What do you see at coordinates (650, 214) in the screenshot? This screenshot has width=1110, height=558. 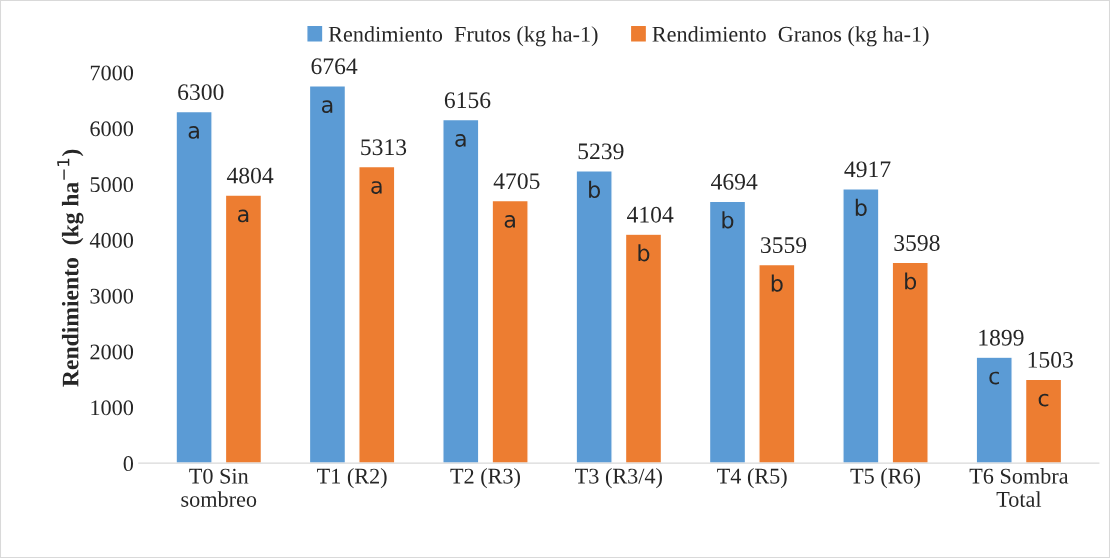 I see `data-label: 4104` at bounding box center [650, 214].